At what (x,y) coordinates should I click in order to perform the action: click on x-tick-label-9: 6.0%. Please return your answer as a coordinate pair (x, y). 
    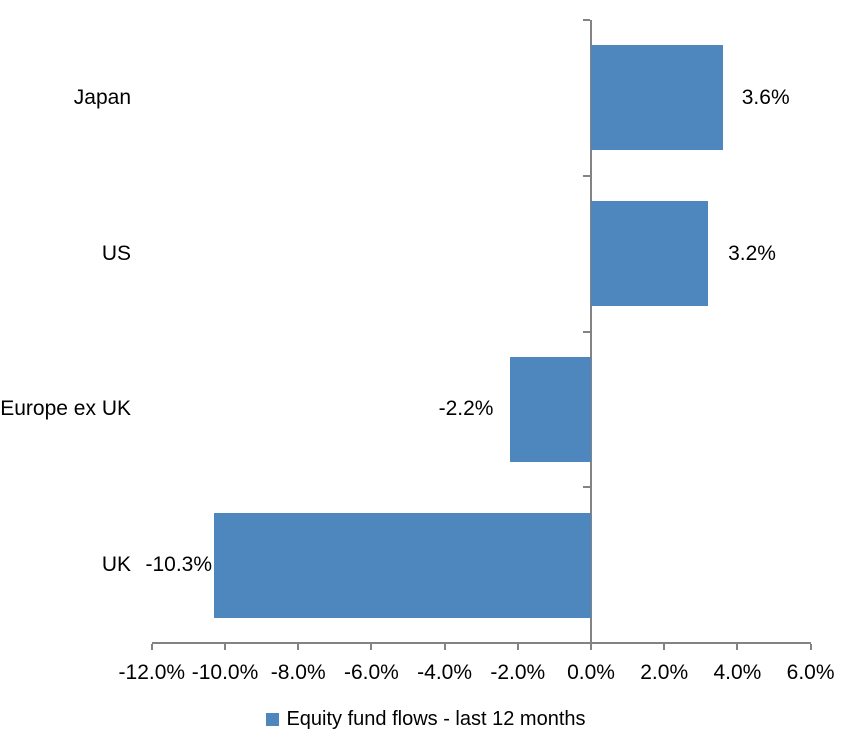
    Looking at the image, I should click on (810, 672).